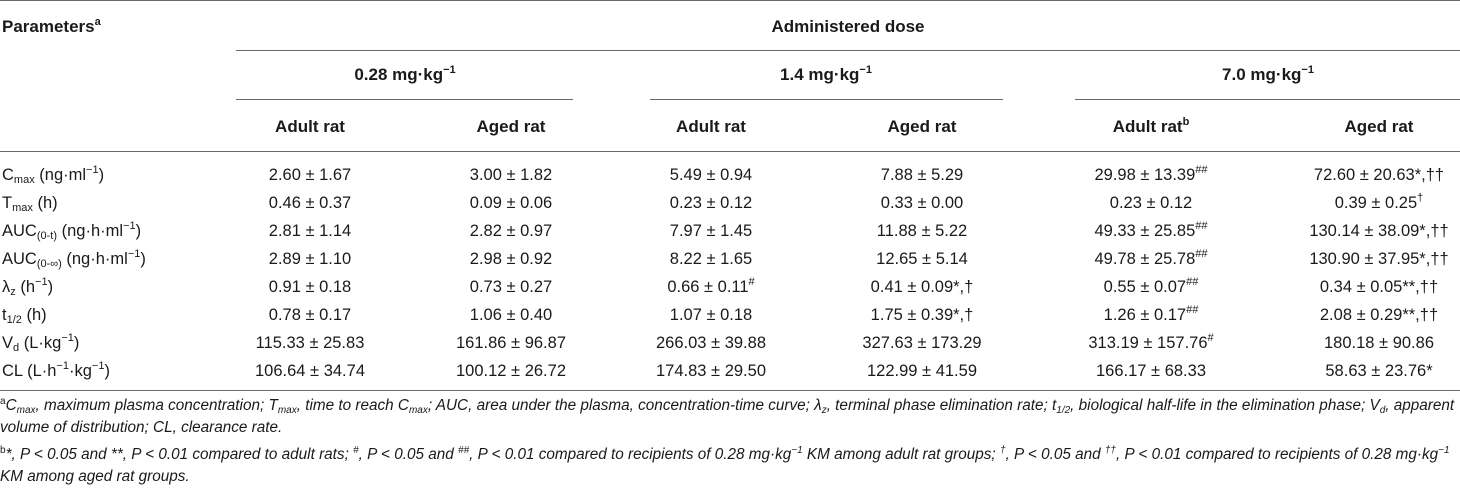 This screenshot has width=1460, height=500. Describe the element at coordinates (922, 203) in the screenshot. I see `table-cell: 0.33 ± 0.00` at that location.